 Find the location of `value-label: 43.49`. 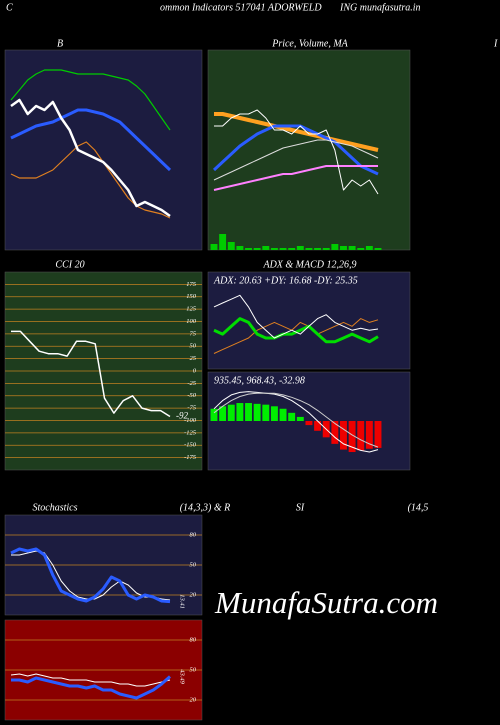

value-label: 43.49 is located at coordinates (182, 676).